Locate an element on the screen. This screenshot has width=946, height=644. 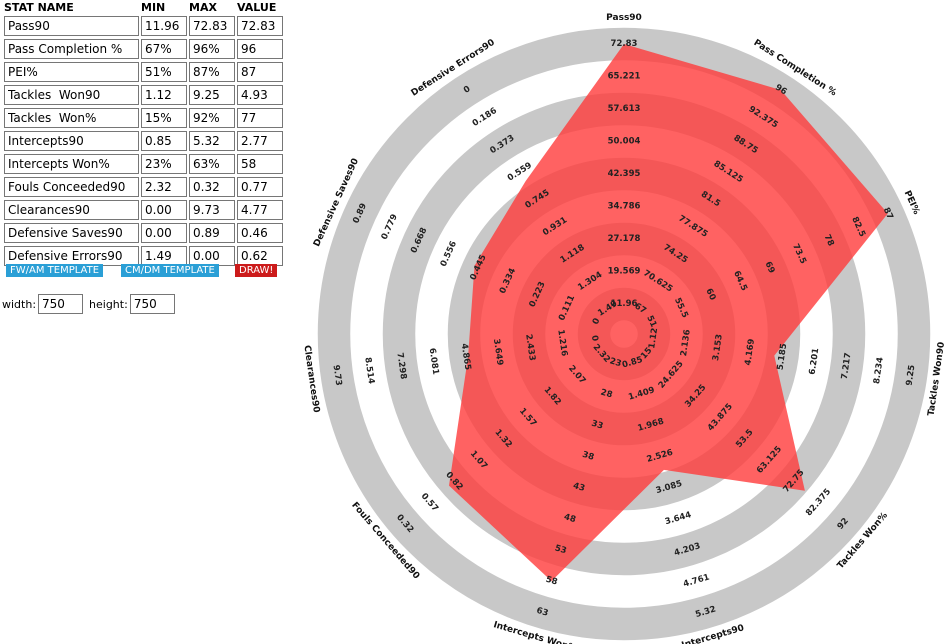
fw-am-template-button: FW/AM TEMPLATE is located at coordinates (55, 270).